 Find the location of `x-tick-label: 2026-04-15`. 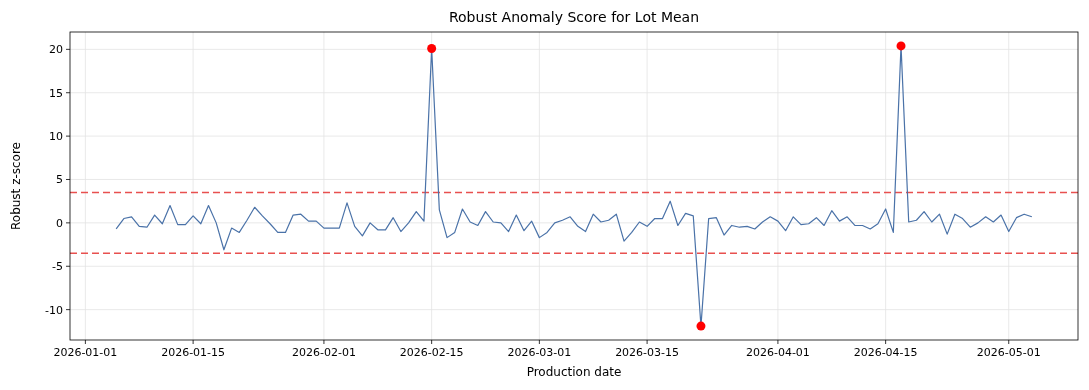

x-tick-label: 2026-04-15 is located at coordinates (885, 352).